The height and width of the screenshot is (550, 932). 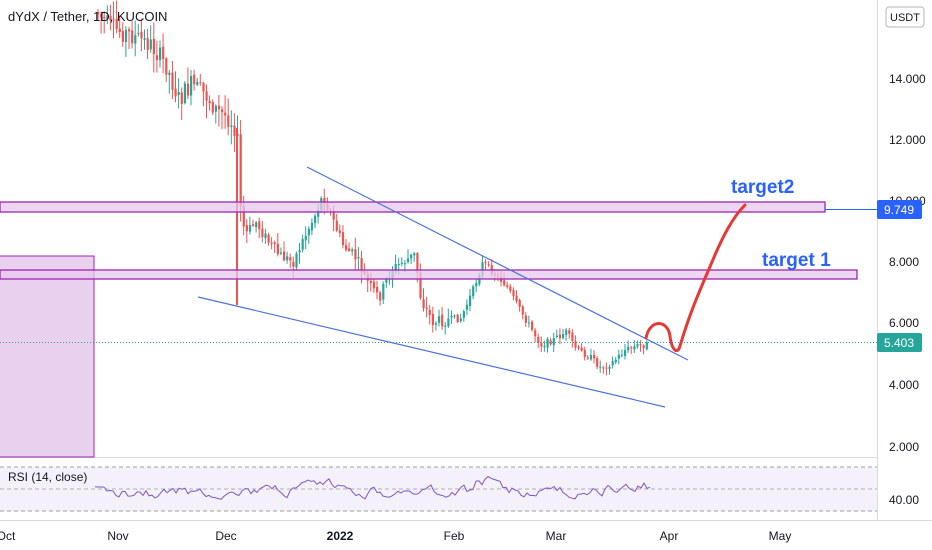 I want to click on currency-badge: USDT, so click(x=905, y=18).